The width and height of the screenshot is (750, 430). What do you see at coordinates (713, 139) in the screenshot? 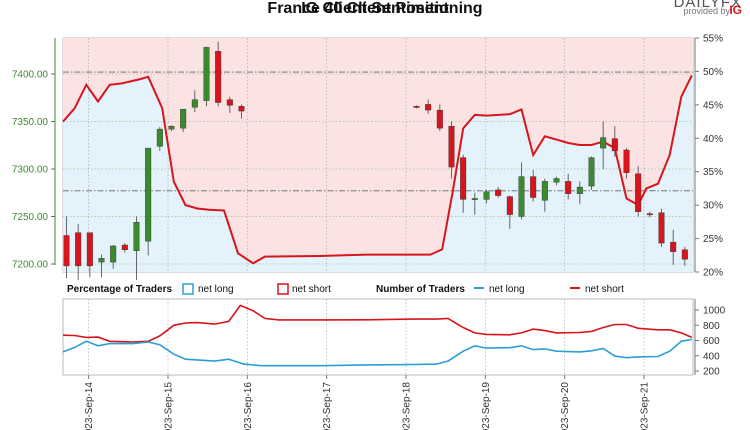
I see `pct-tick-label: 40%` at bounding box center [713, 139].